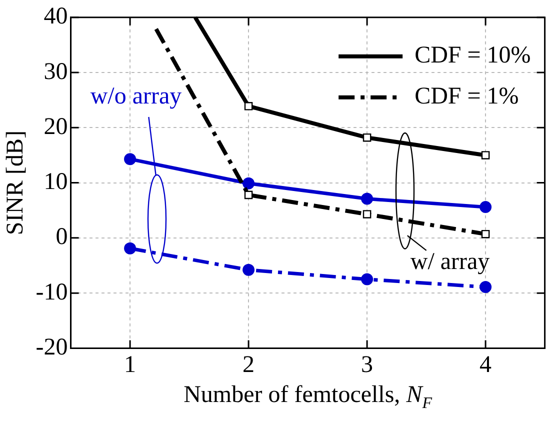 The height and width of the screenshot is (431, 551). I want to click on x-tick-label: 1, so click(130, 365).